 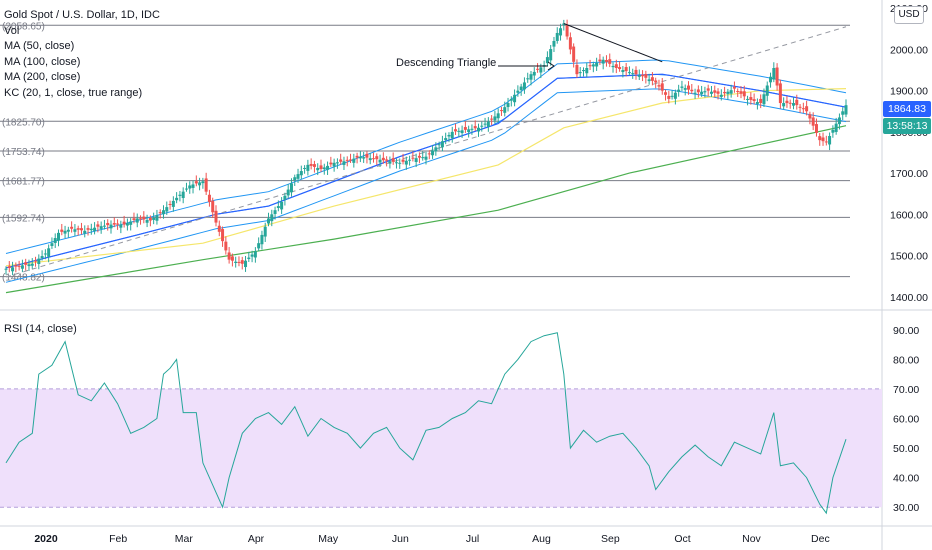 I want to click on rsi-tick-1: 40.00, so click(x=906, y=479).